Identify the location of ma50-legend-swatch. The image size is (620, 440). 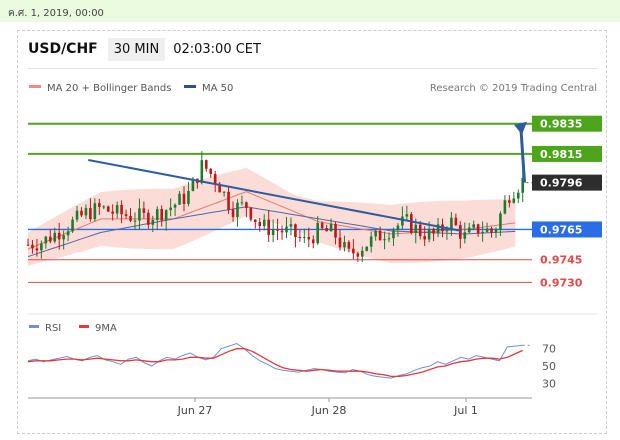
(190, 86).